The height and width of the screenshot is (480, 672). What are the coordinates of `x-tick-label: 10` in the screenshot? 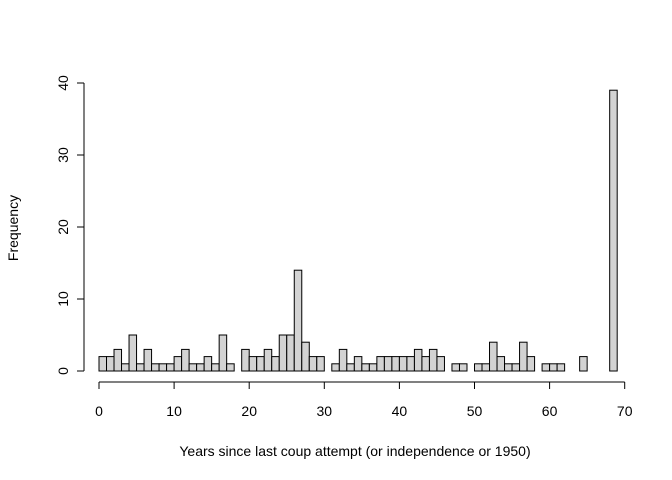 It's located at (174, 411).